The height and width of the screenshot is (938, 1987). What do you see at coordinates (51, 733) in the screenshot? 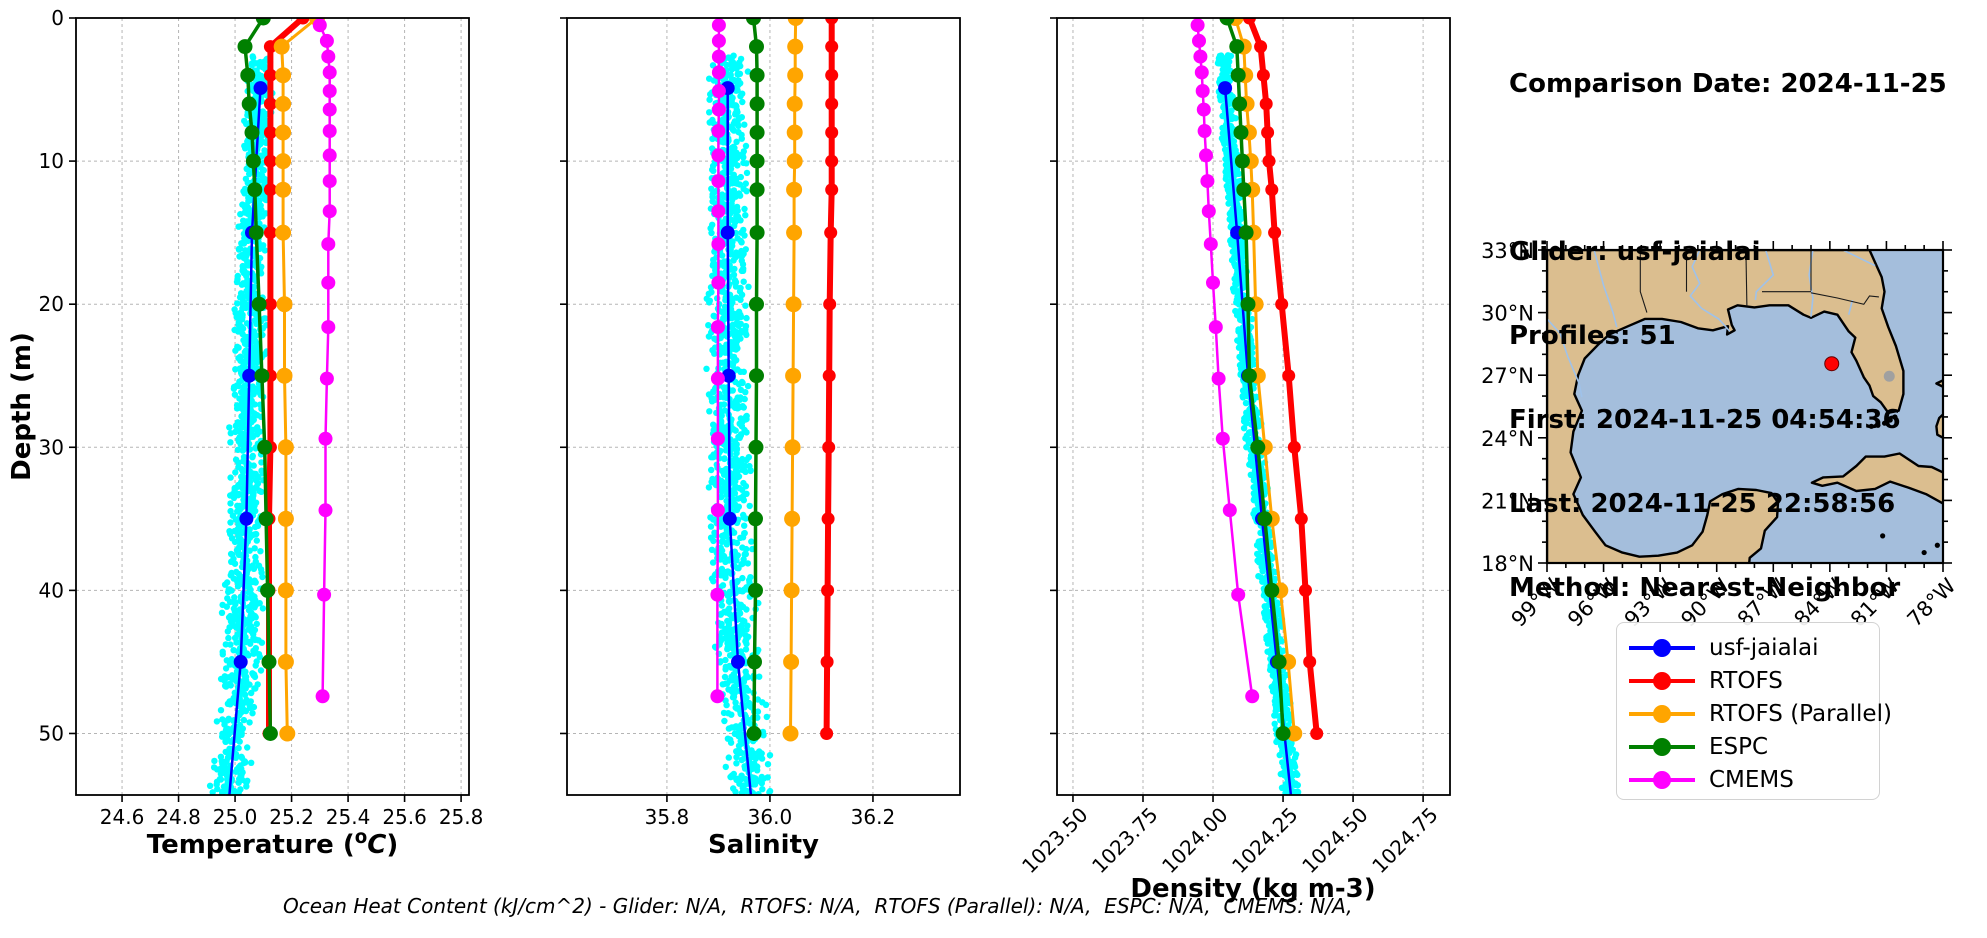
I see `y-tick-label: 50` at bounding box center [51, 733].